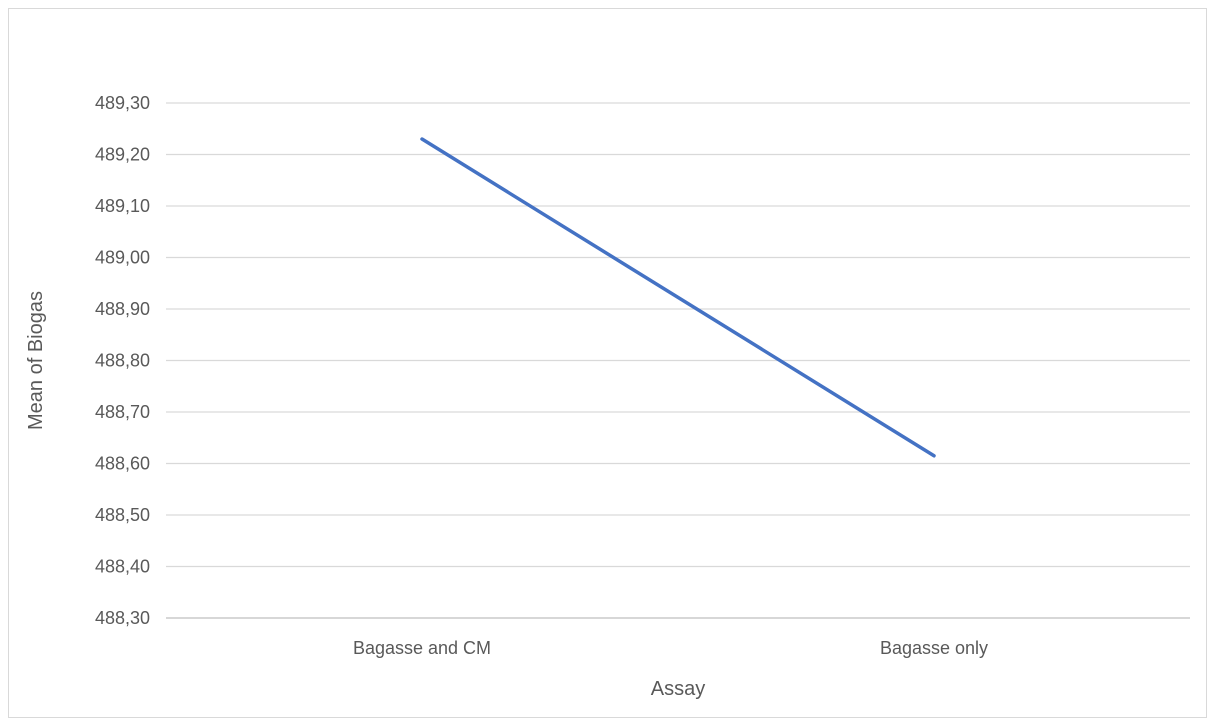  What do you see at coordinates (670, 648) in the screenshot?
I see `x-axis-tick-labels: Bagasse and CM Bagasse only` at bounding box center [670, 648].